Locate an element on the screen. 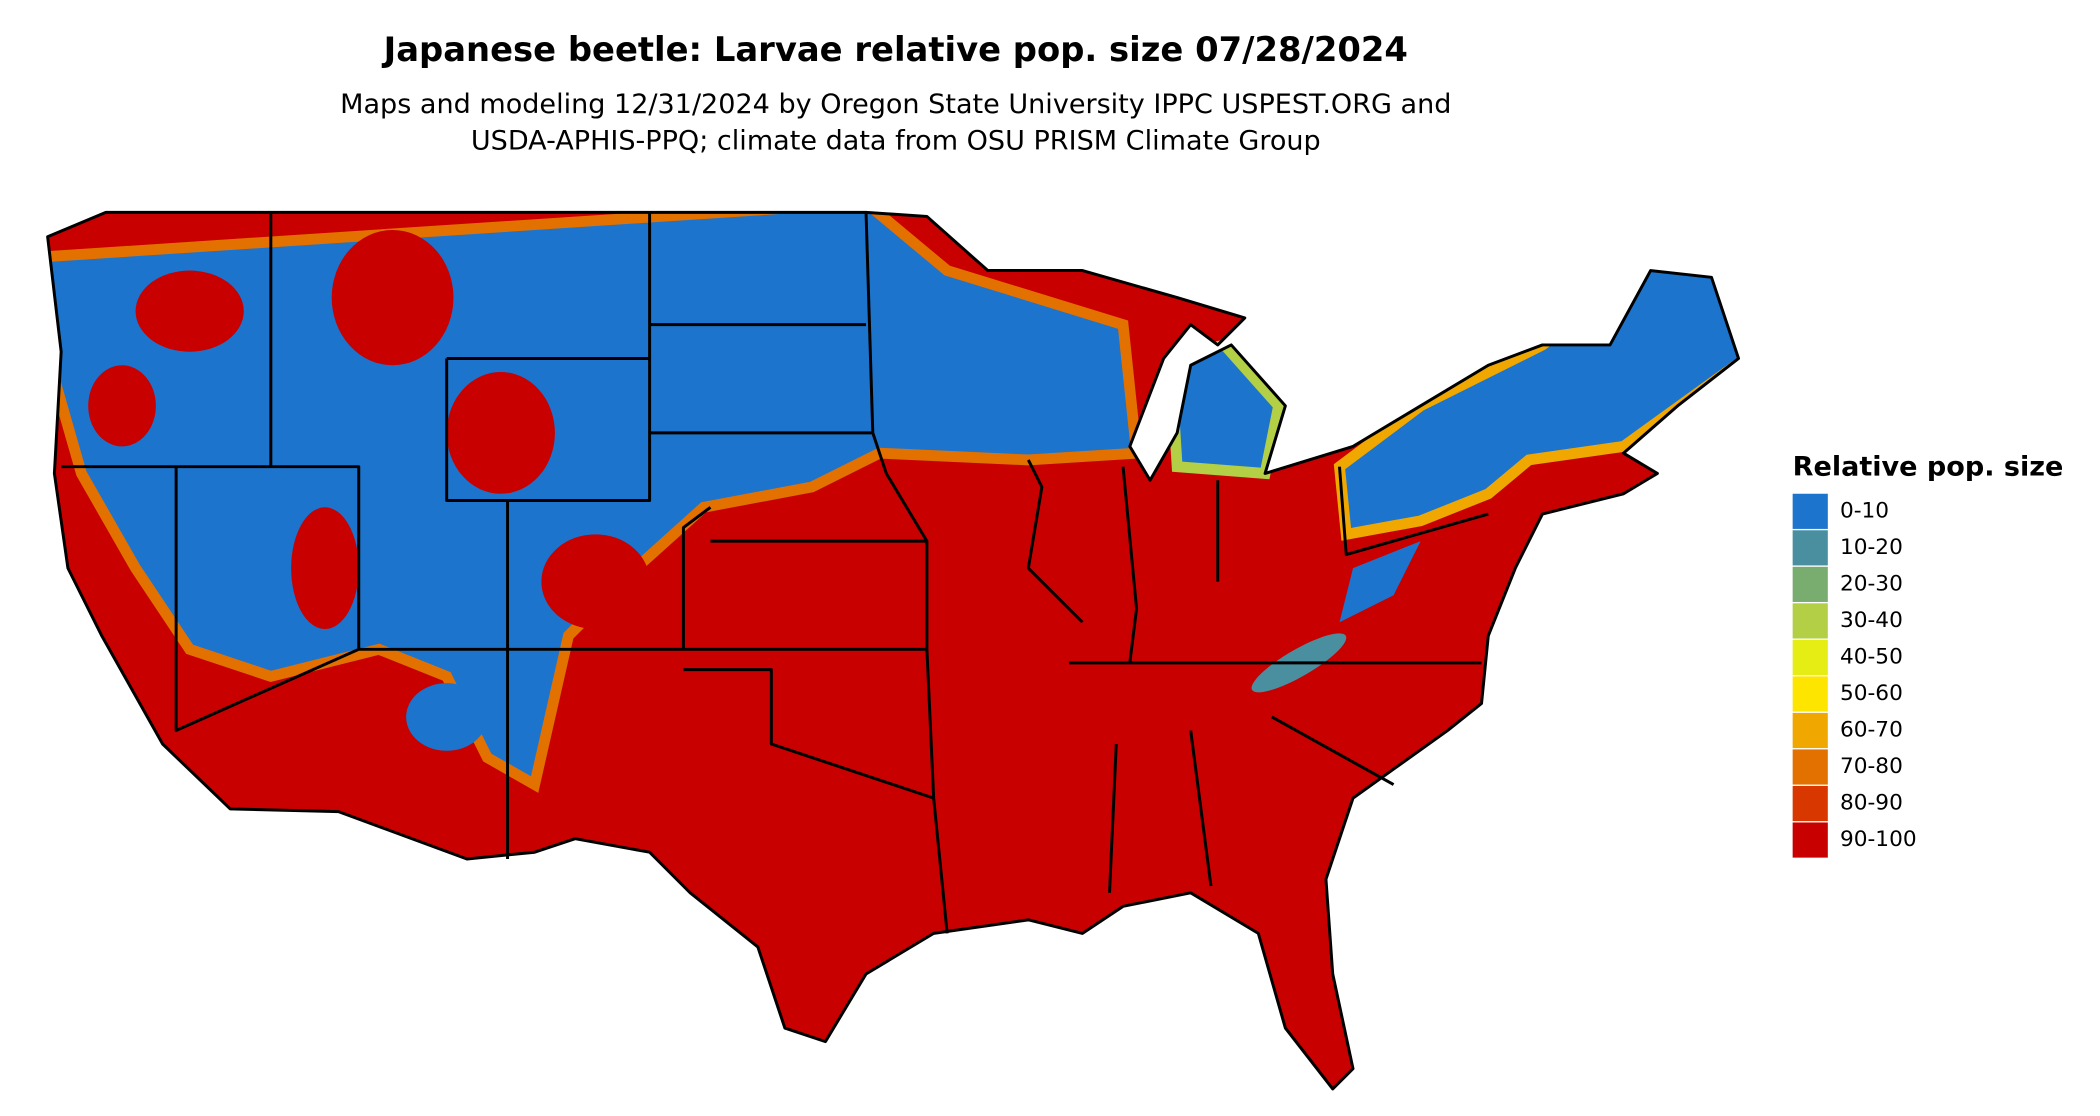  legend-label: 10-20 is located at coordinates (1871, 547).